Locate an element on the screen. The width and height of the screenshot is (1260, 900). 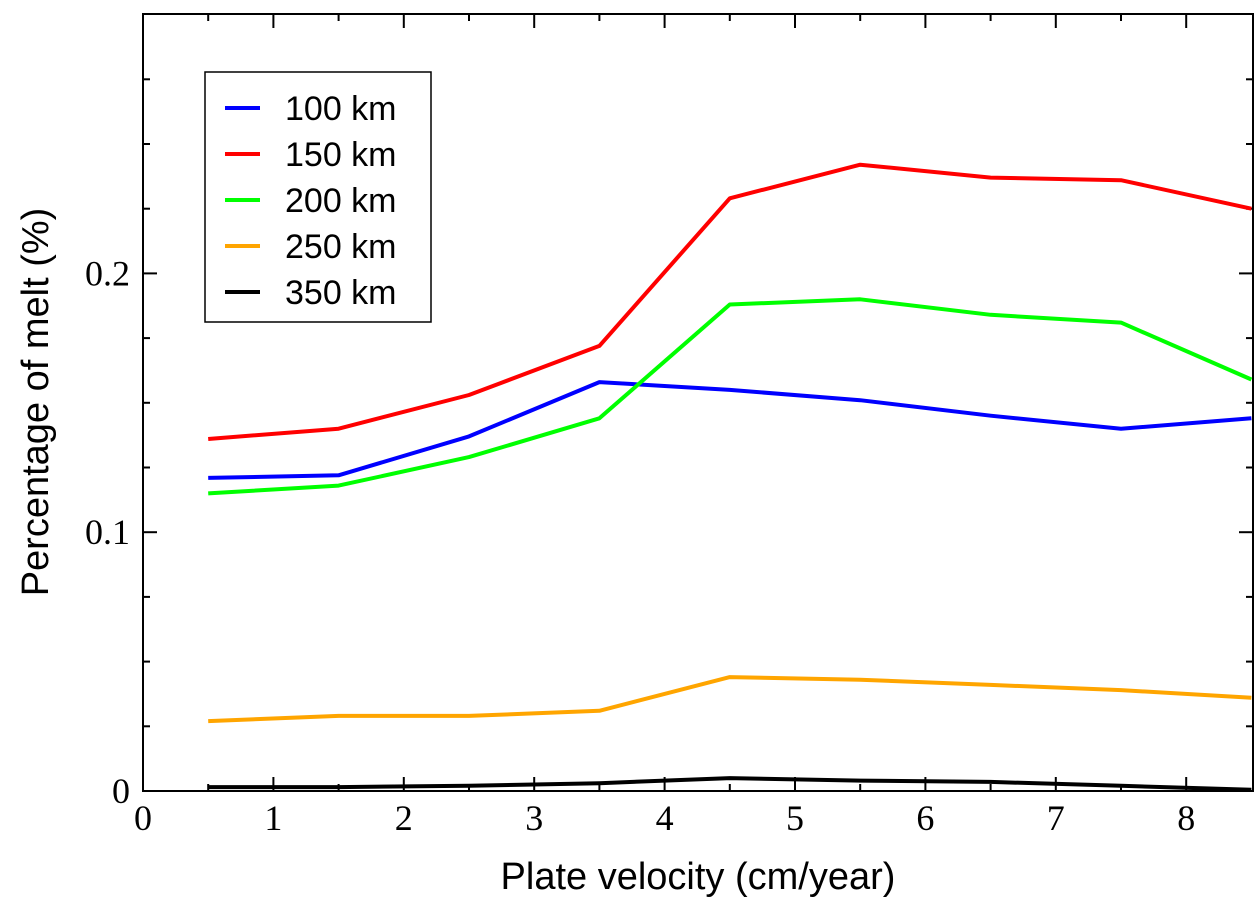
series-line-250-km is located at coordinates (730, 699).